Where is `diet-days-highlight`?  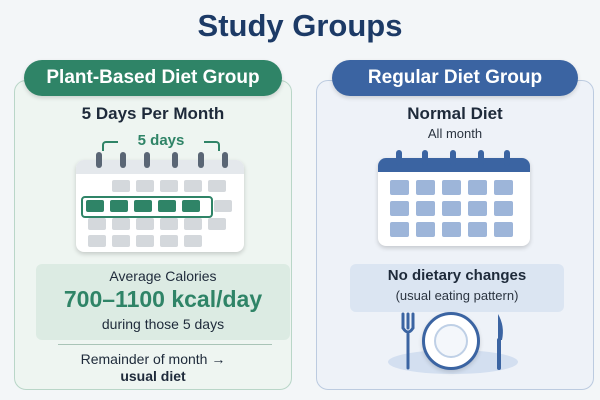
diet-days-highlight is located at coordinates (147, 207).